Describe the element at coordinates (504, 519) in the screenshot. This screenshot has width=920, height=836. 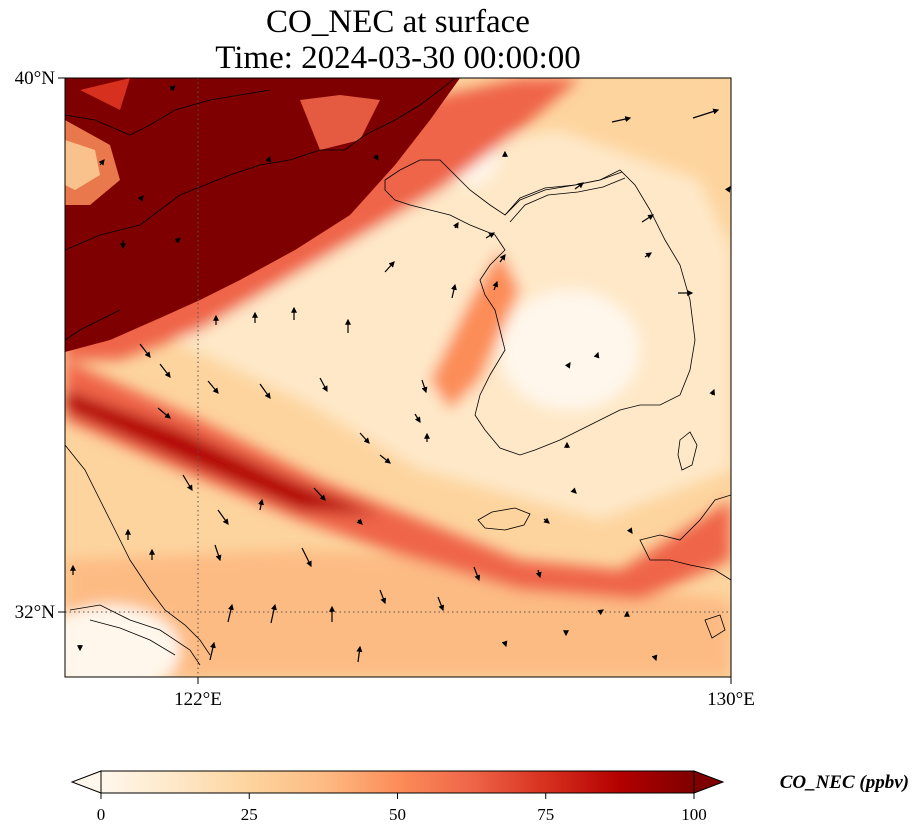
I see `jeju-island` at that location.